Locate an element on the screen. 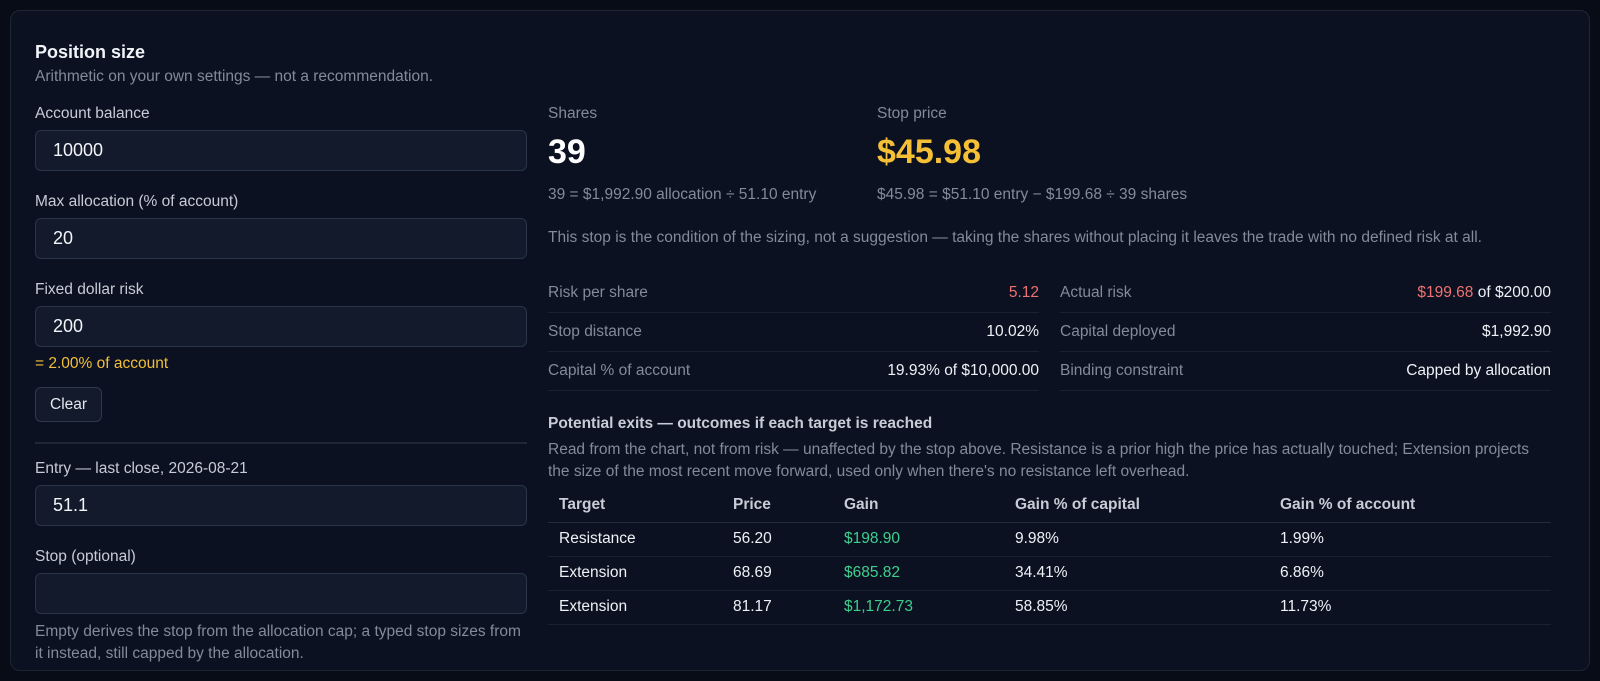  metric-value: 19.93% of $10,000.00 is located at coordinates (963, 370).